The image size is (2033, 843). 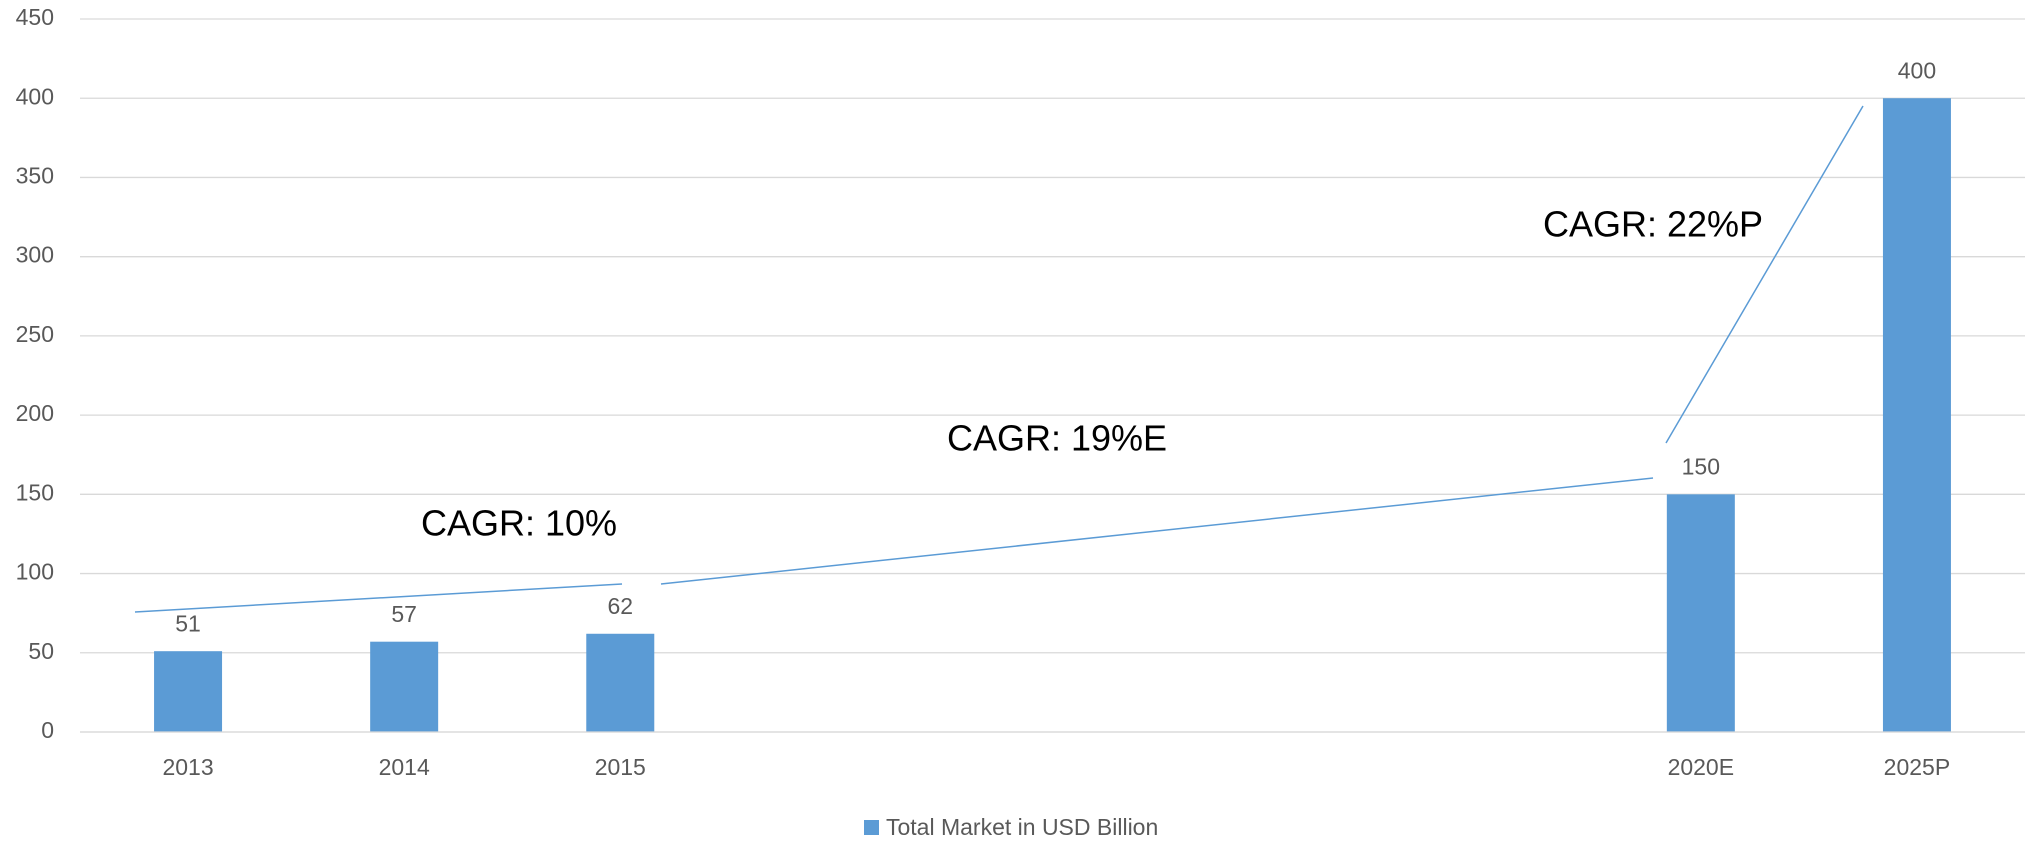 What do you see at coordinates (620, 606) in the screenshot?
I see `data-label: 62` at bounding box center [620, 606].